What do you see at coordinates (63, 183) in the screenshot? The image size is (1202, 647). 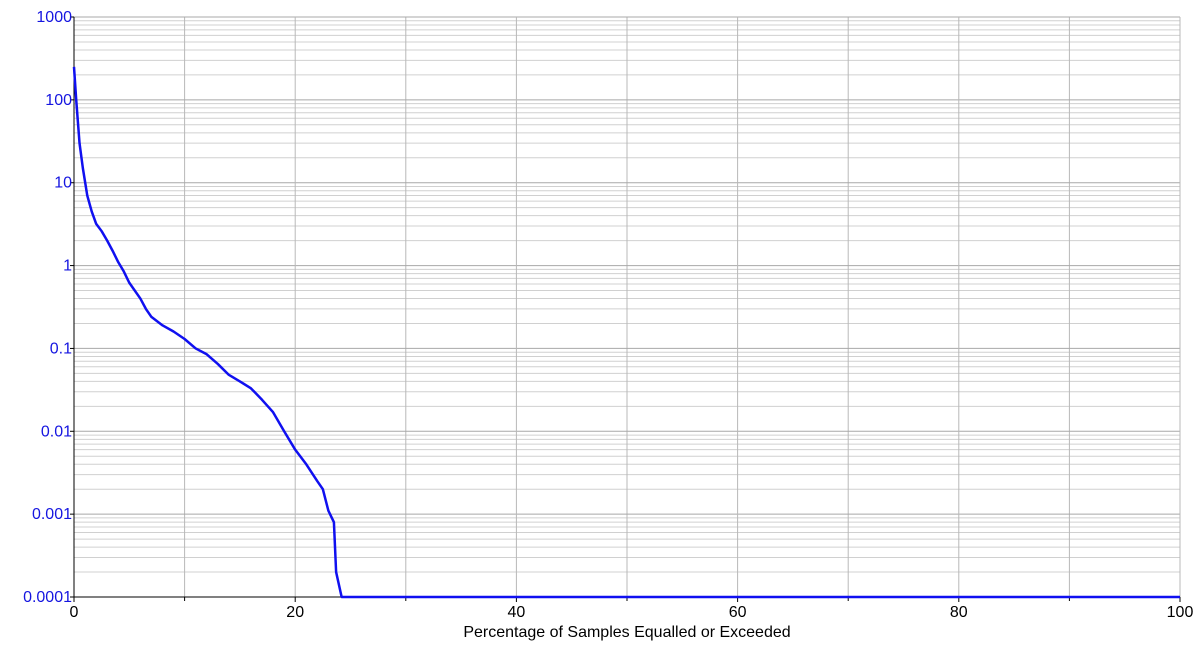 I see `y-tick-label: 10` at bounding box center [63, 183].